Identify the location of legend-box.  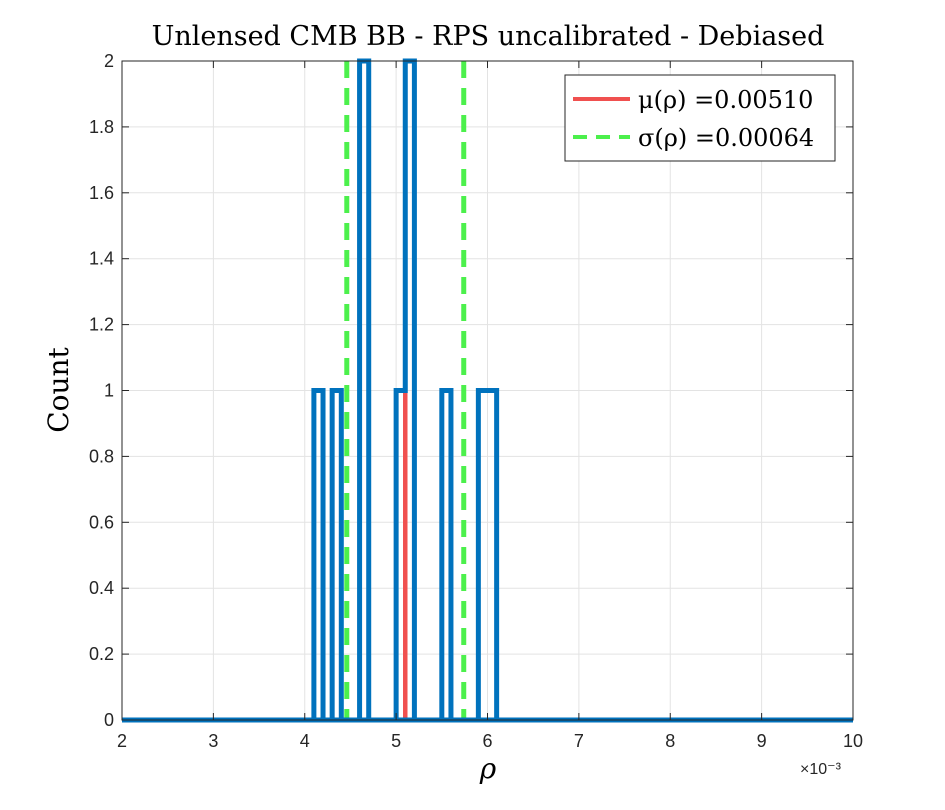
(700, 118).